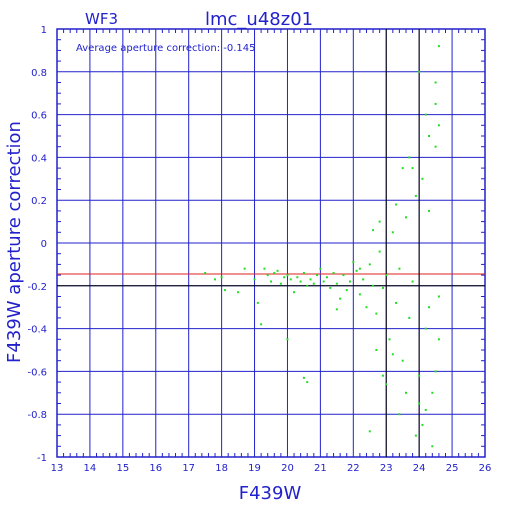  What do you see at coordinates (221, 468) in the screenshot?
I see `x-tick-label: 18` at bounding box center [221, 468].